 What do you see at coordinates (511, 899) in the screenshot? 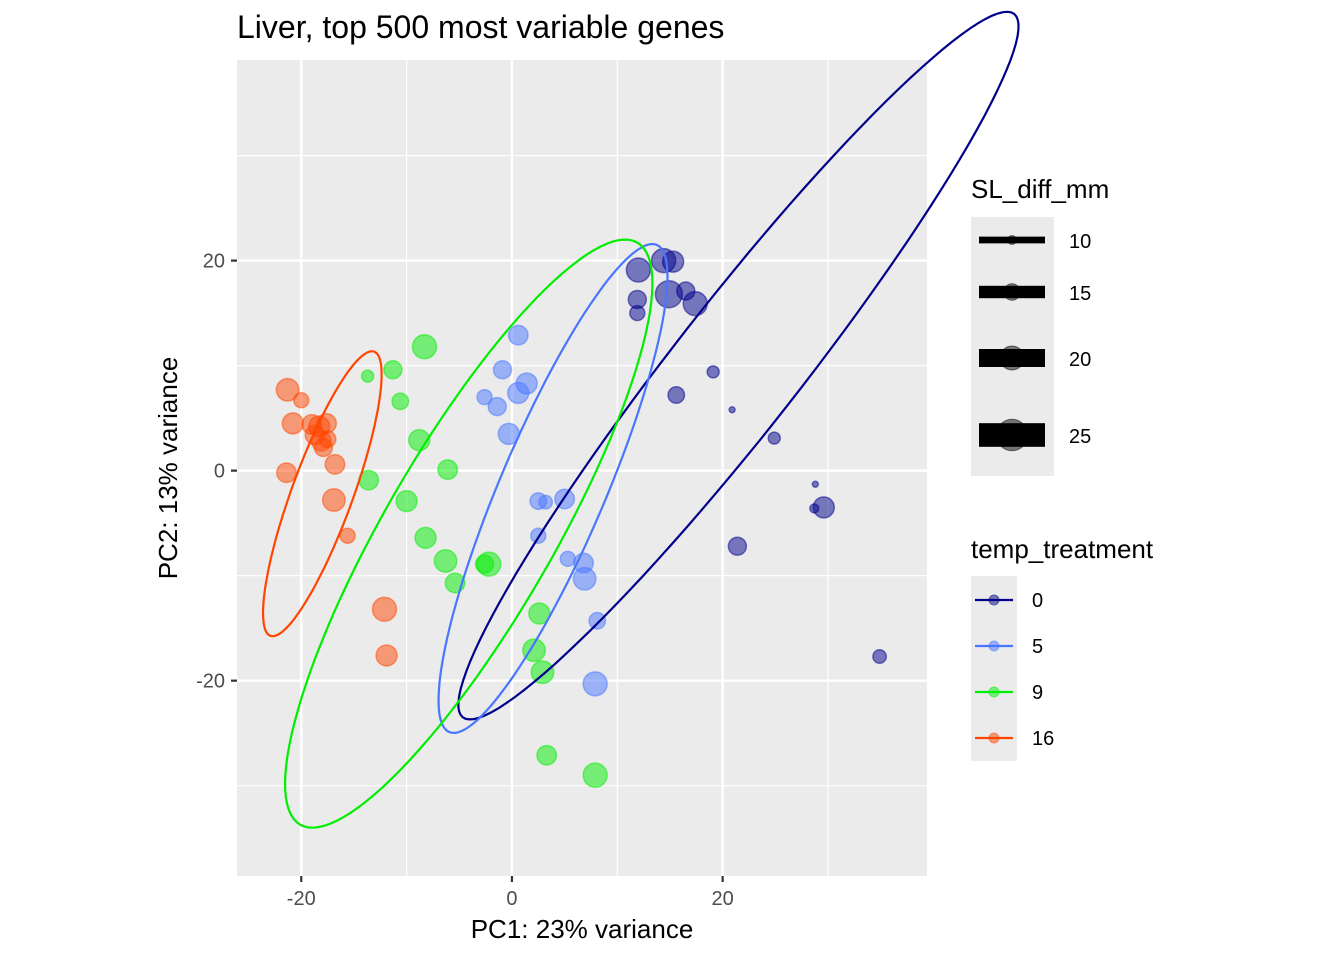
I see `x-tick-label: 0` at bounding box center [511, 899].